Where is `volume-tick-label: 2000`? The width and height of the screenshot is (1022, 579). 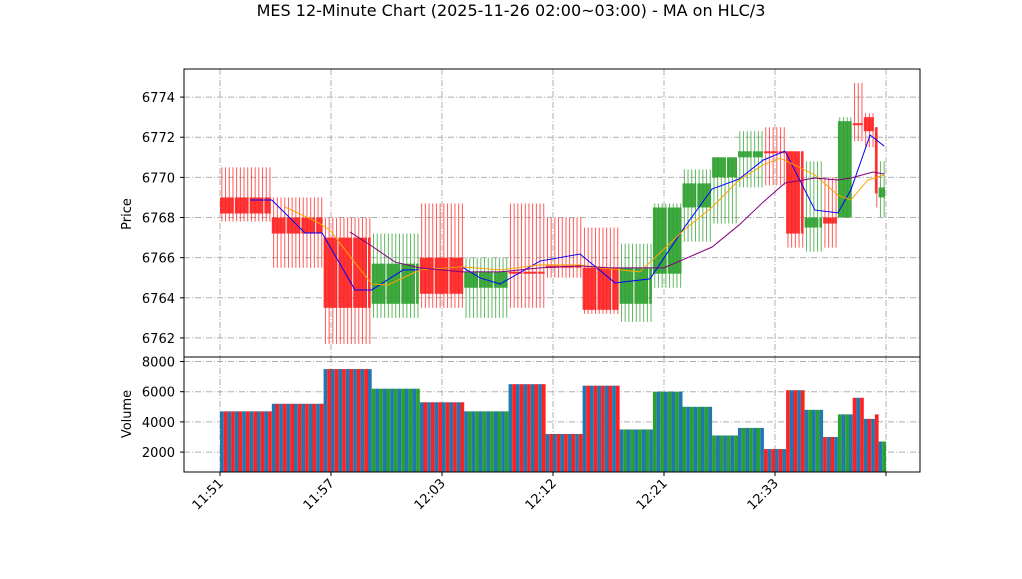
volume-tick-label: 2000 is located at coordinates (158, 453).